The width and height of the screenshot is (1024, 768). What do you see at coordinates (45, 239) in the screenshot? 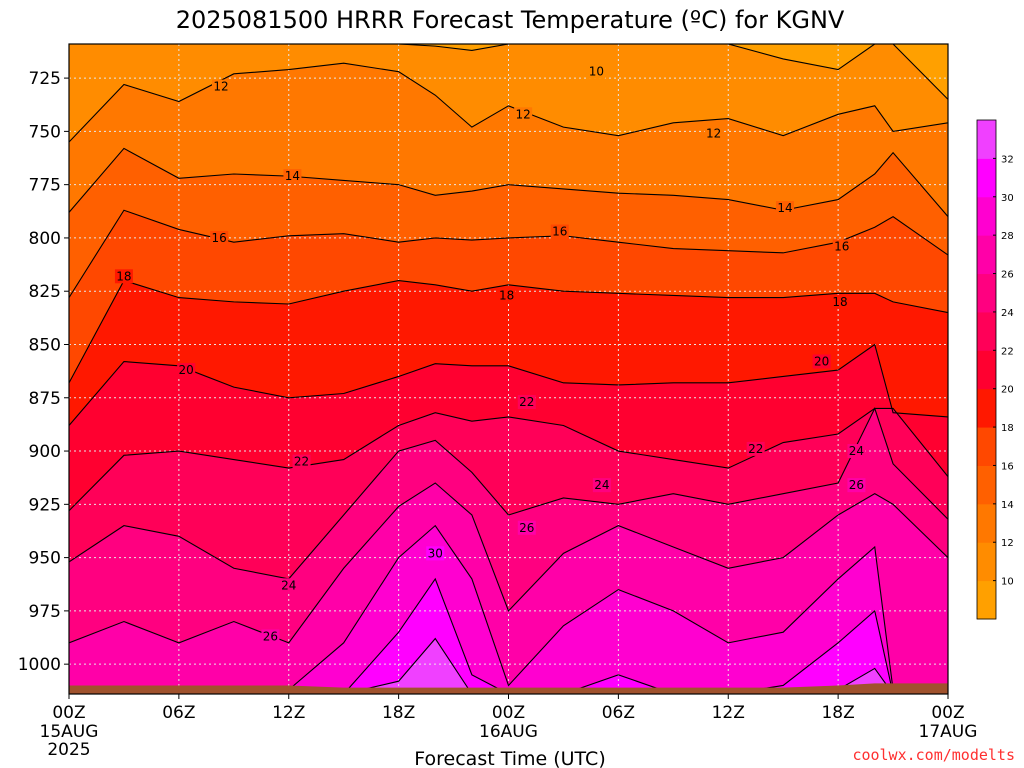
I see `y-tick-label: 800` at bounding box center [45, 239].